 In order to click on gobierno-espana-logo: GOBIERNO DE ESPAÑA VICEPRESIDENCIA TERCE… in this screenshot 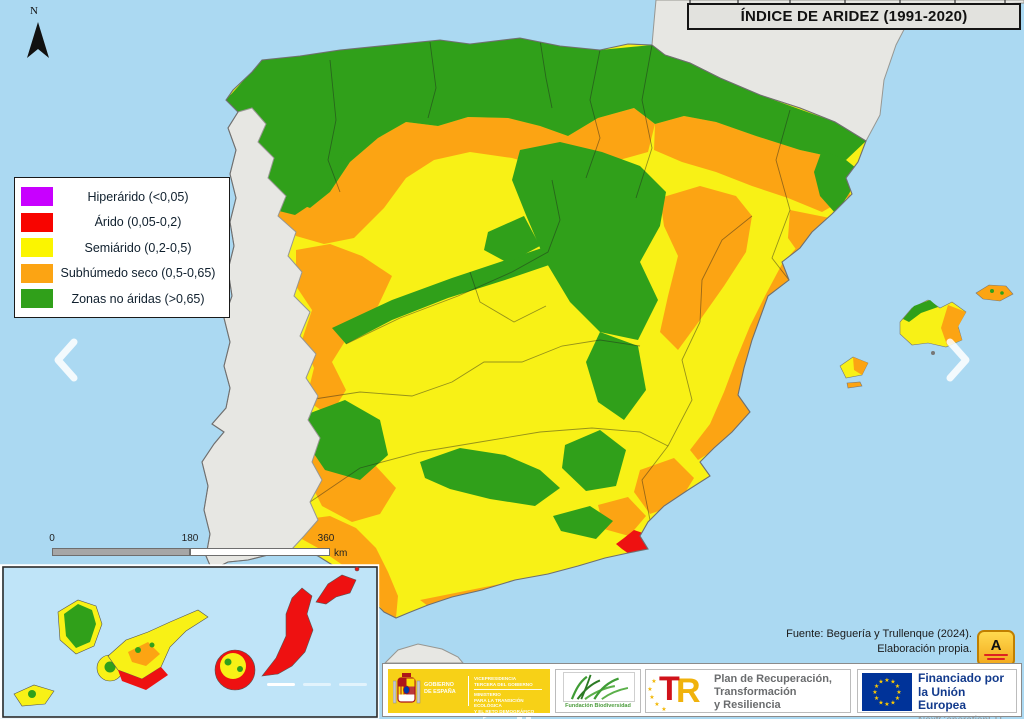, I will do `click(469, 691)`.